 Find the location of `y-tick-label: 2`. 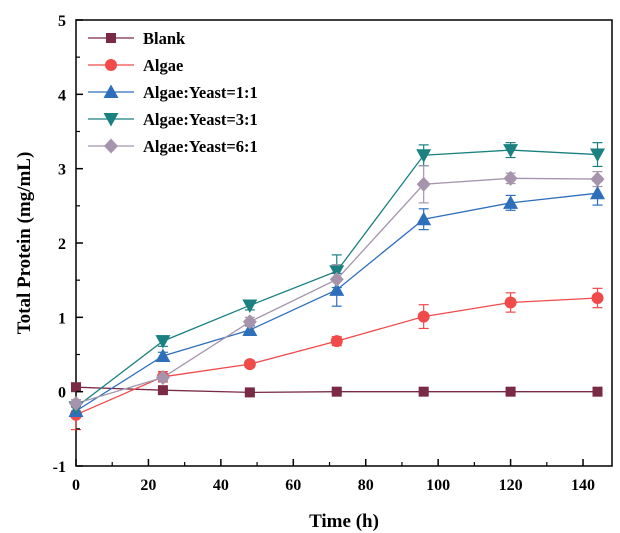

y-tick-label: 2 is located at coordinates (62, 244).